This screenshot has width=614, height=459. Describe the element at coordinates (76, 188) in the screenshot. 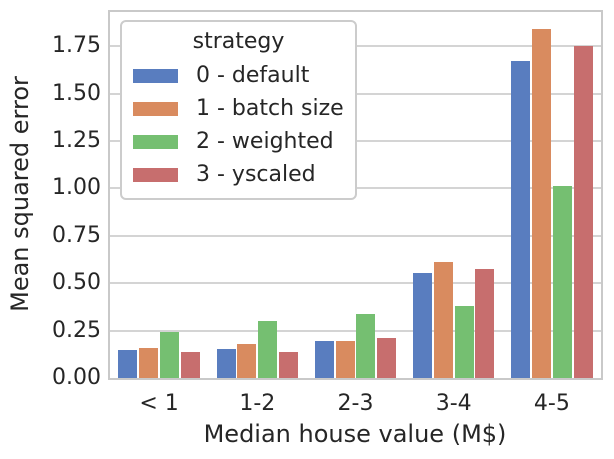

I see `y-tick-label: 1.00` at that location.